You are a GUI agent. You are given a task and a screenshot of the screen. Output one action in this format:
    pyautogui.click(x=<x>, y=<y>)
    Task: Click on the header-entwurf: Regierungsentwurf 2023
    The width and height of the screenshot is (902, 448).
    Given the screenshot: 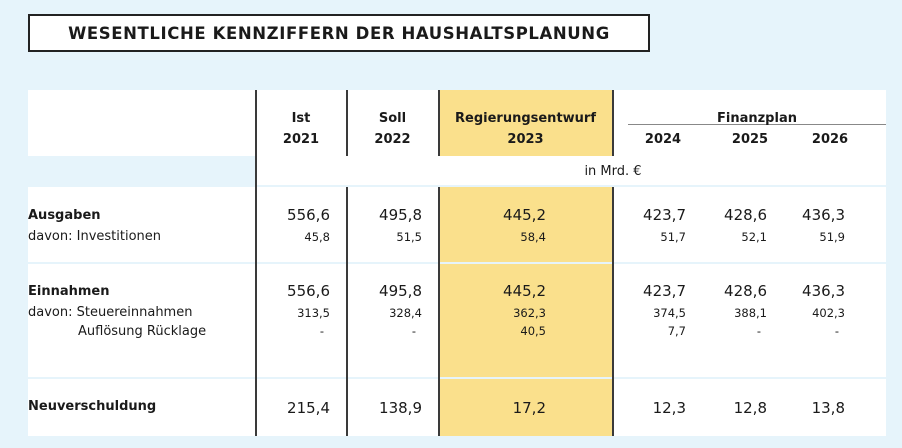 What is the action you would take?
    pyautogui.click(x=525, y=129)
    